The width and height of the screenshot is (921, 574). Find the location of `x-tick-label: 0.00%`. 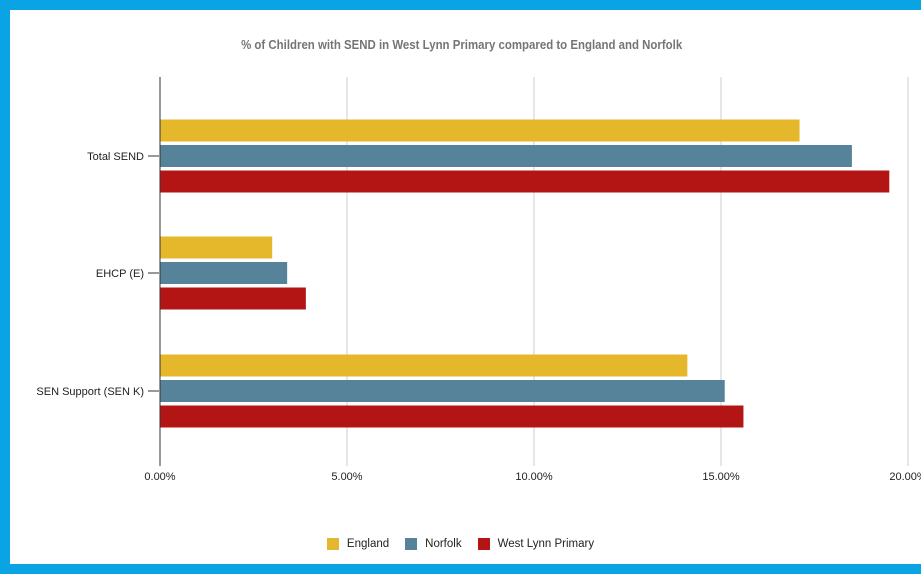

x-tick-label: 0.00% is located at coordinates (159, 477).